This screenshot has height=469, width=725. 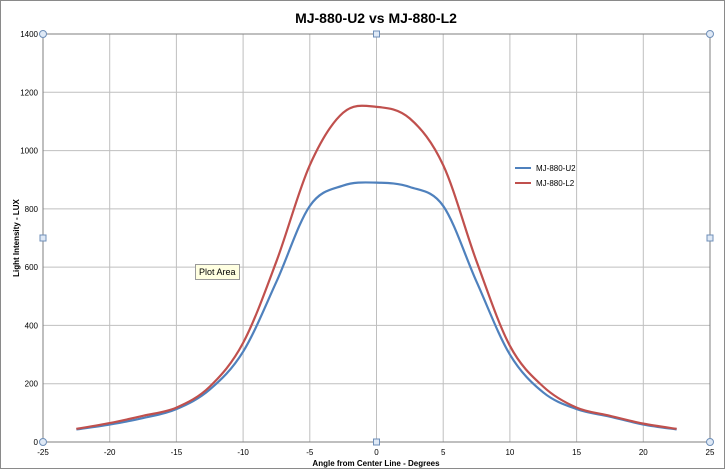 What do you see at coordinates (110, 452) in the screenshot?
I see `x-tick-label: -20` at bounding box center [110, 452].